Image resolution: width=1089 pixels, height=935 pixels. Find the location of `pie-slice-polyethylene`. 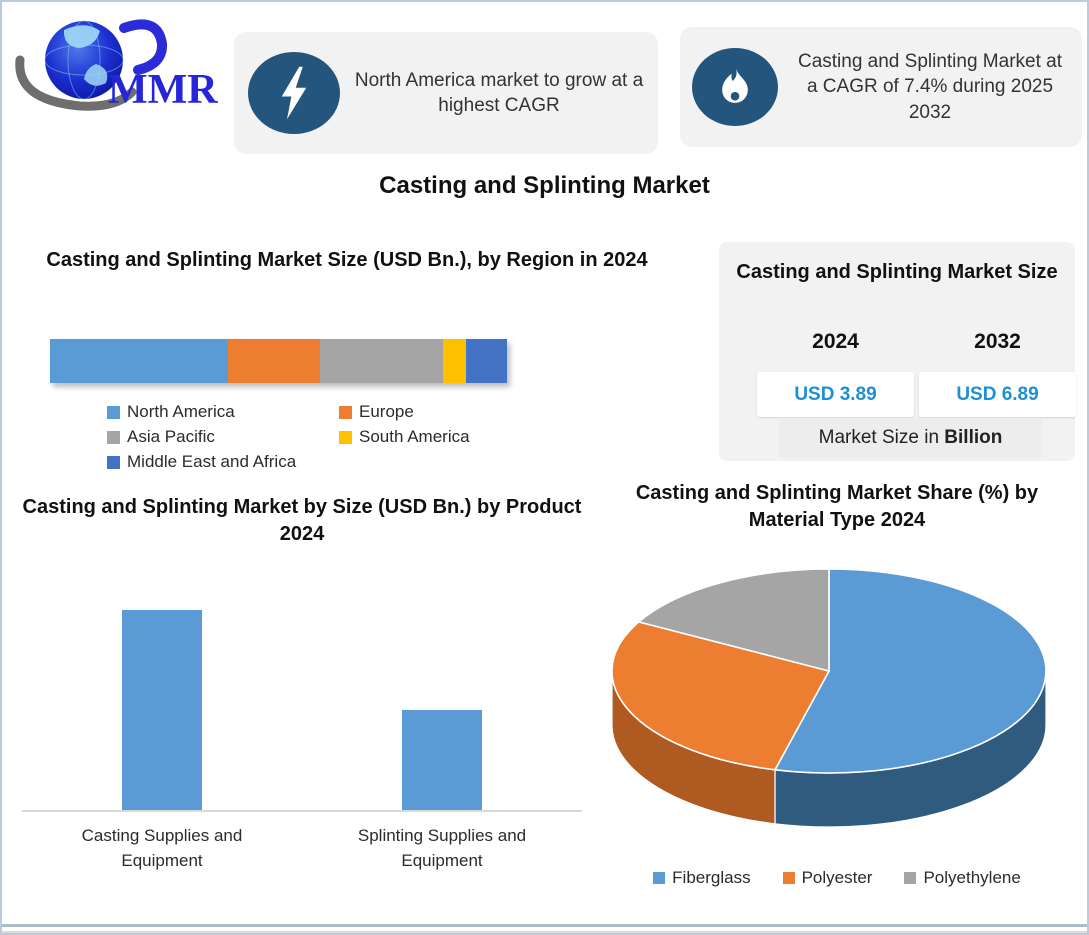

pie-slice-polyethylene is located at coordinates (733, 620).